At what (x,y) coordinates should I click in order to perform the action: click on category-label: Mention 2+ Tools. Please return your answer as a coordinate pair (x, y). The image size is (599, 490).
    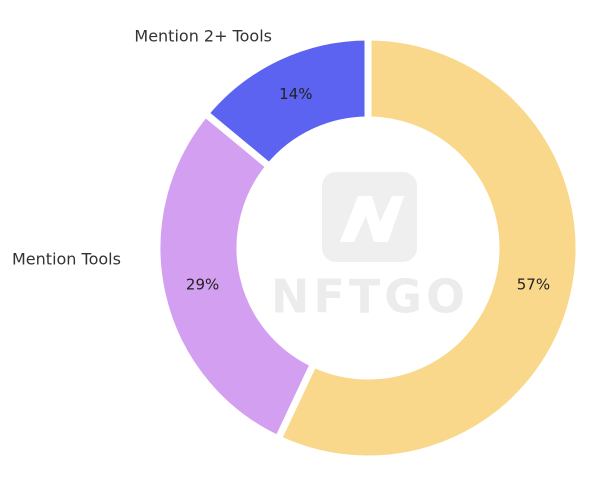
    Looking at the image, I should click on (203, 36).